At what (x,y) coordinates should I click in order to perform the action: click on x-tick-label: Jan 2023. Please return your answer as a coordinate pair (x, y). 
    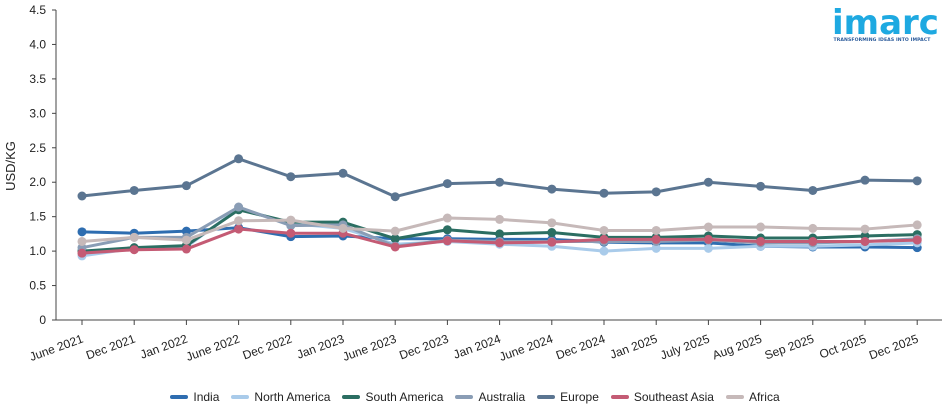
    Looking at the image, I should click on (320, 347).